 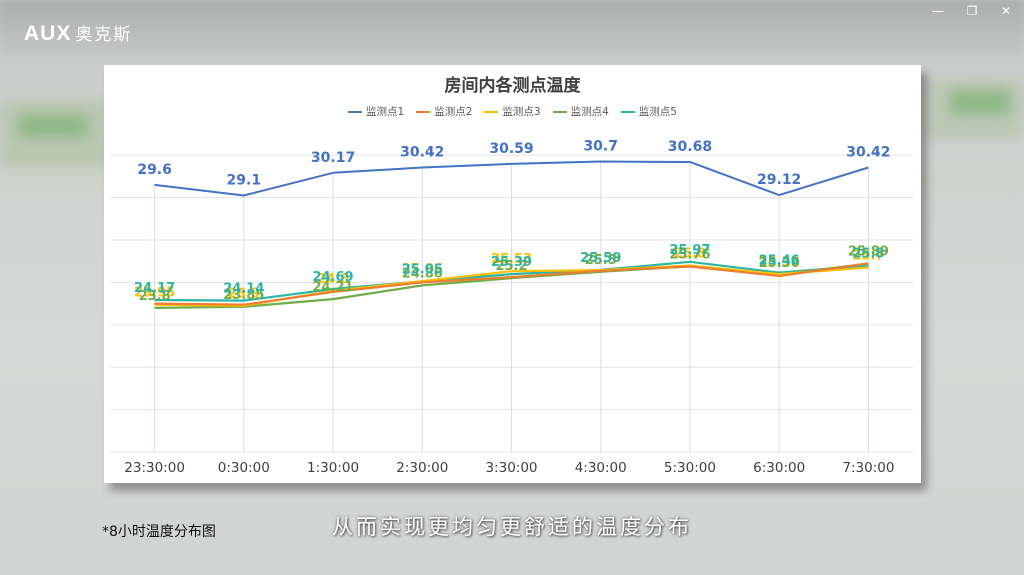 I want to click on data-label: 25.2, so click(x=511, y=266).